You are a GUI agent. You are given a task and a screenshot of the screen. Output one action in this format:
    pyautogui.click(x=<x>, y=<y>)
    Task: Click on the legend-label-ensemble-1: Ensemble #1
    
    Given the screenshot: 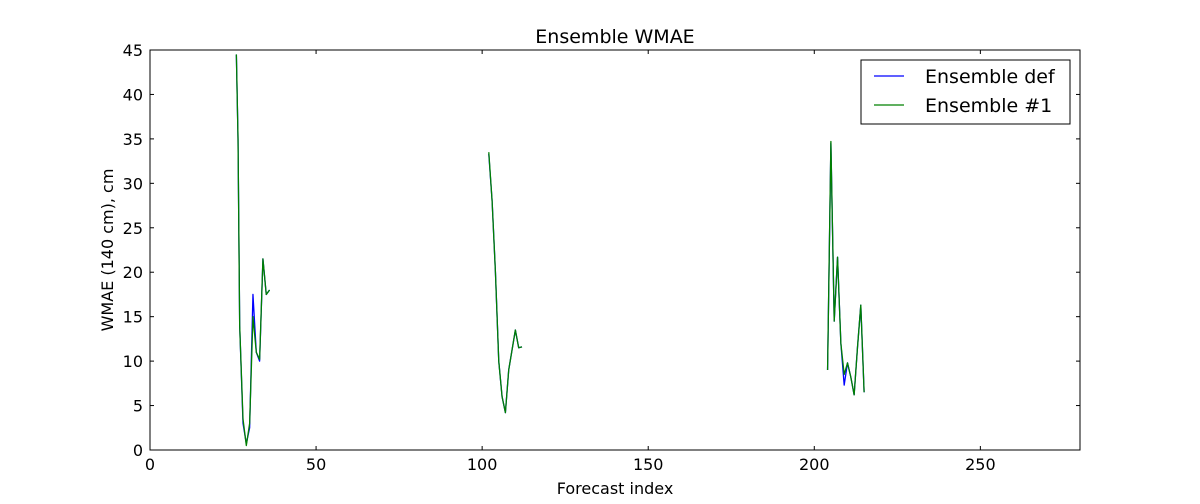 What is the action you would take?
    pyautogui.click(x=988, y=106)
    